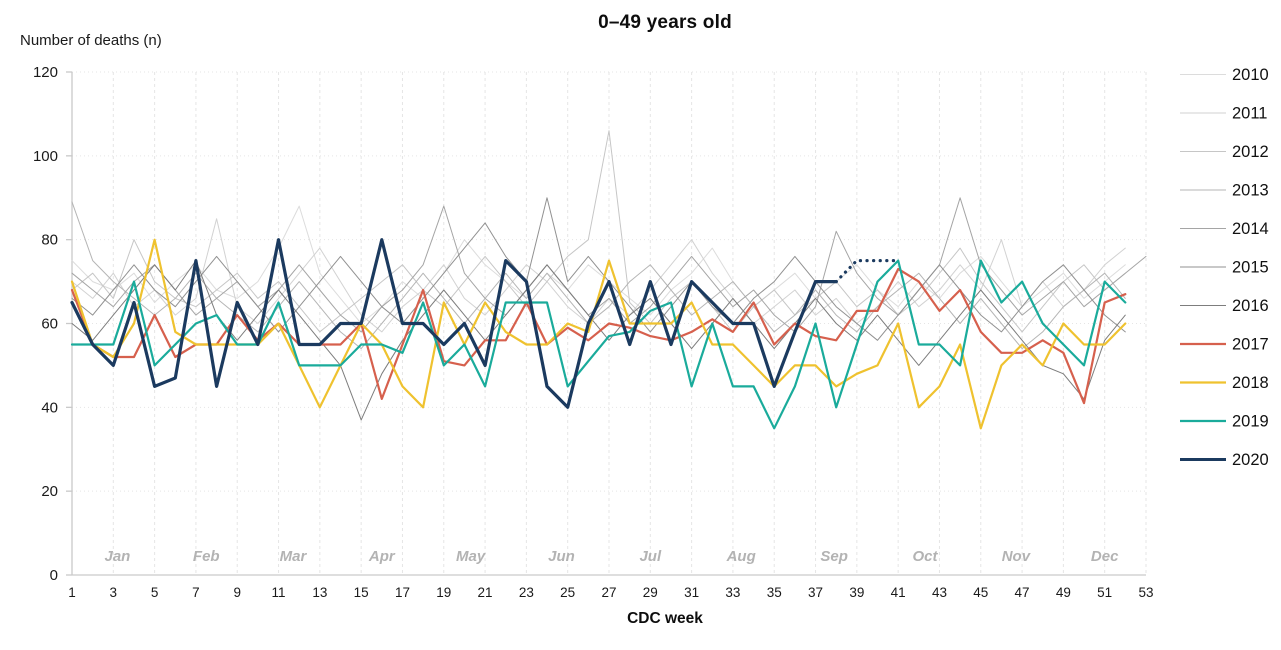 The image size is (1281, 650). What do you see at coordinates (1063, 592) in the screenshot?
I see `x-tick-label: 49` at bounding box center [1063, 592].